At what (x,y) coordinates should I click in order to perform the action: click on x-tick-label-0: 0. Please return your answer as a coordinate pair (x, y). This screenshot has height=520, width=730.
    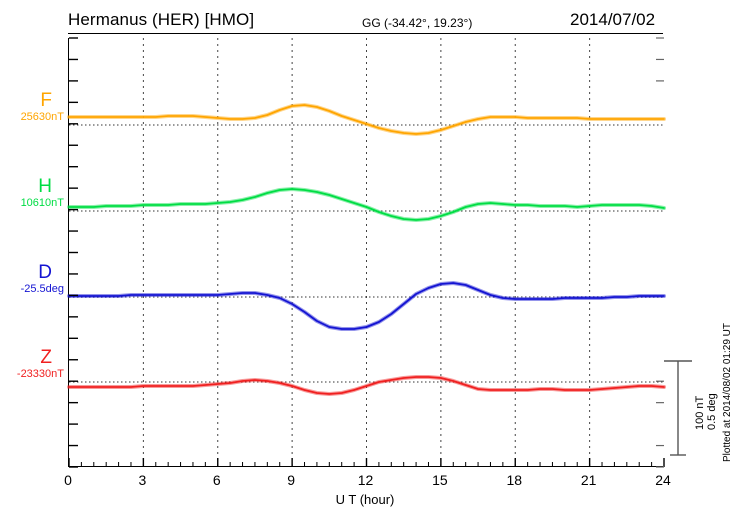
    Looking at the image, I should click on (68, 480).